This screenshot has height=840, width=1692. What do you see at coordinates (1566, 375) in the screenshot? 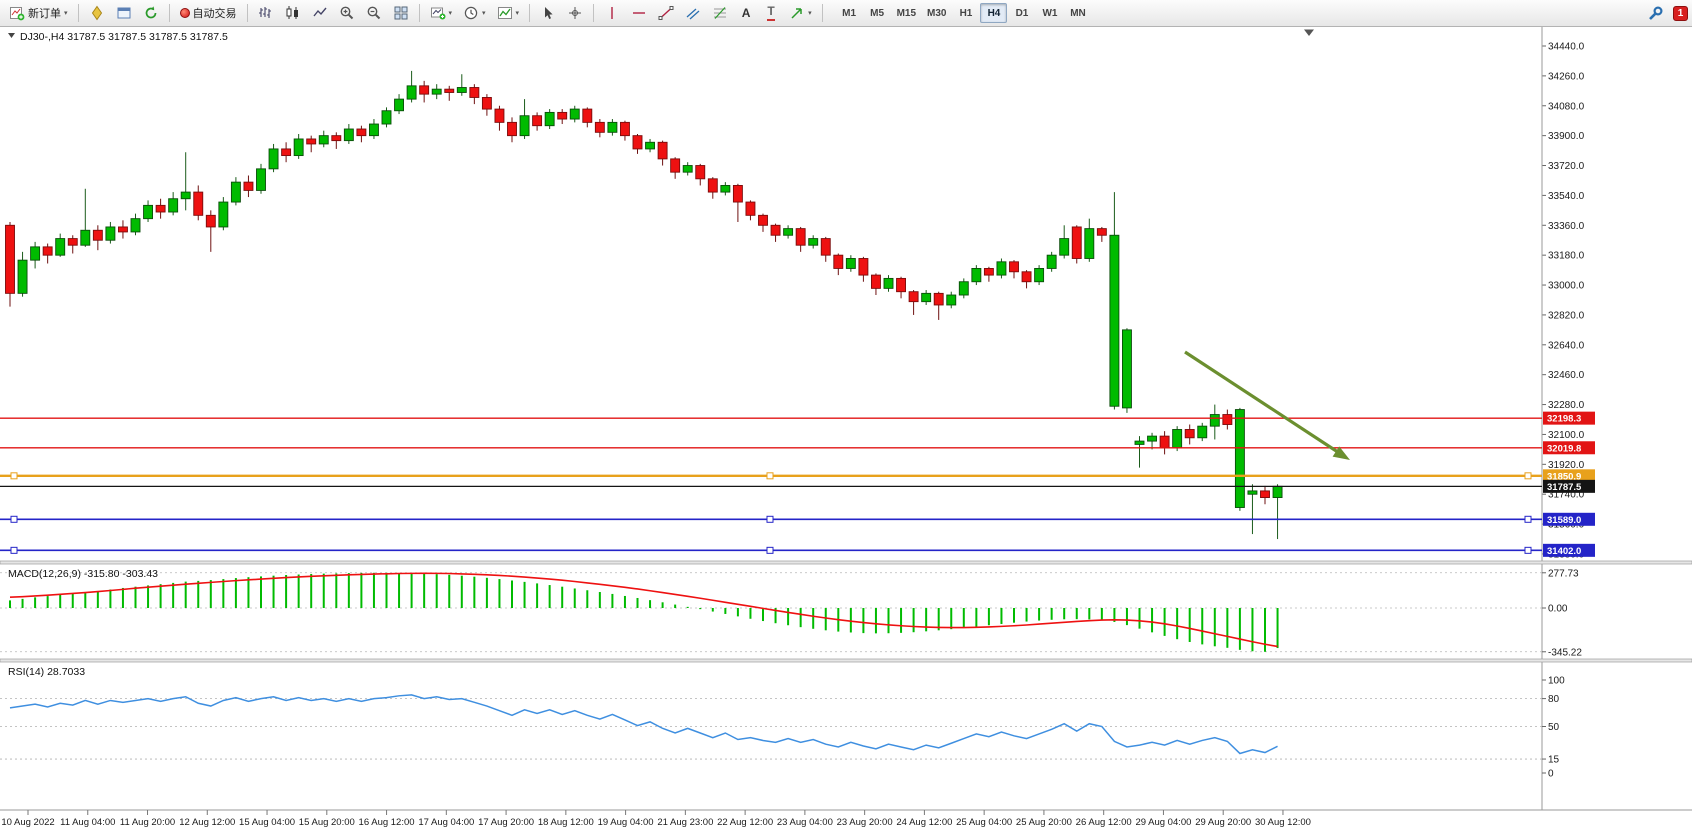
I see `price-axis-label: 32460.0` at bounding box center [1566, 375].